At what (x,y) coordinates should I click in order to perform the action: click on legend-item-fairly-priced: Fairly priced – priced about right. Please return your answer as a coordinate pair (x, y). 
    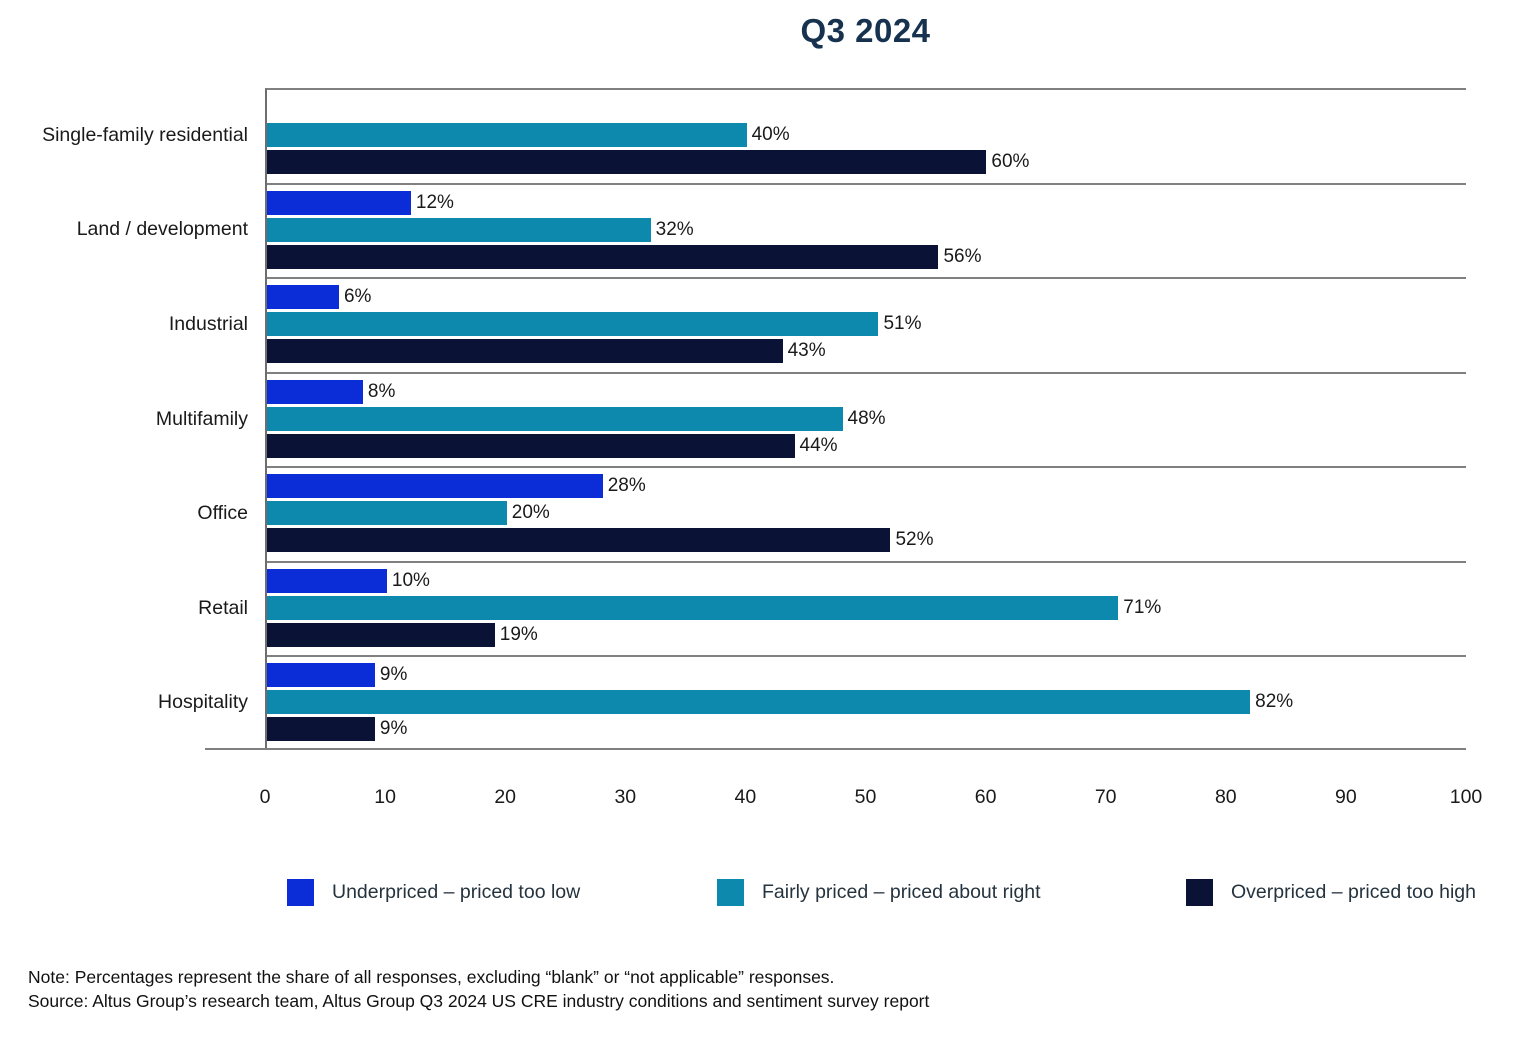
    Looking at the image, I should click on (879, 892).